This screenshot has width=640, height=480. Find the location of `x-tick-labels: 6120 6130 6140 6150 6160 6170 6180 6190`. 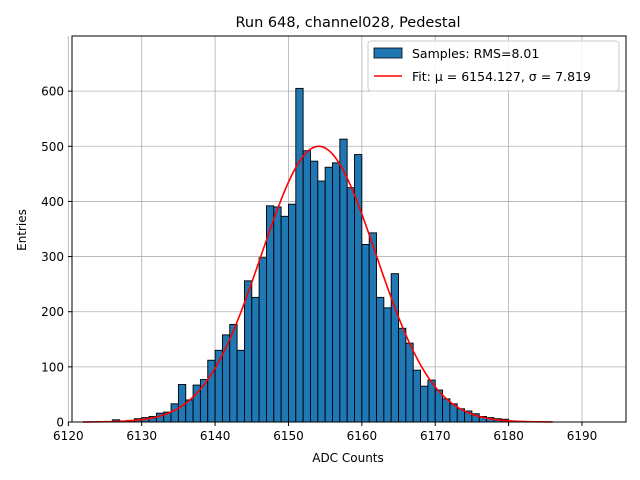

x-tick-labels: 6120 6130 6140 6150 6160 6170 6180 6190 is located at coordinates (325, 436).